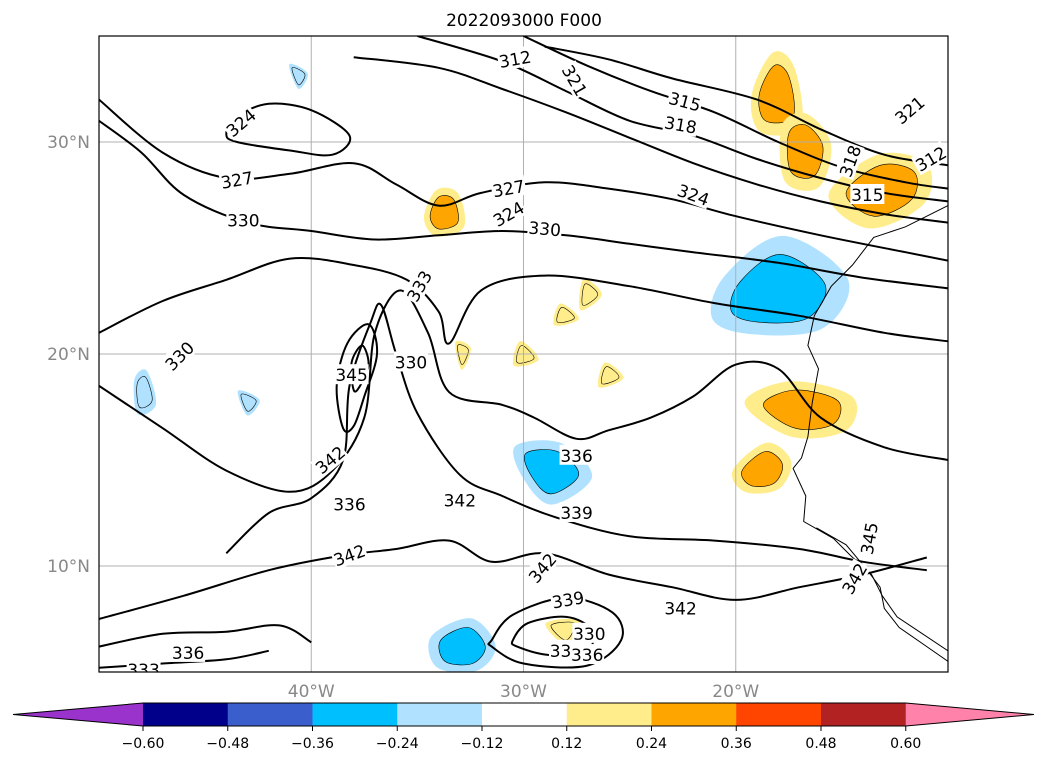  I want to click on colorbar-tick-label-6: 0.24, so click(651, 744).